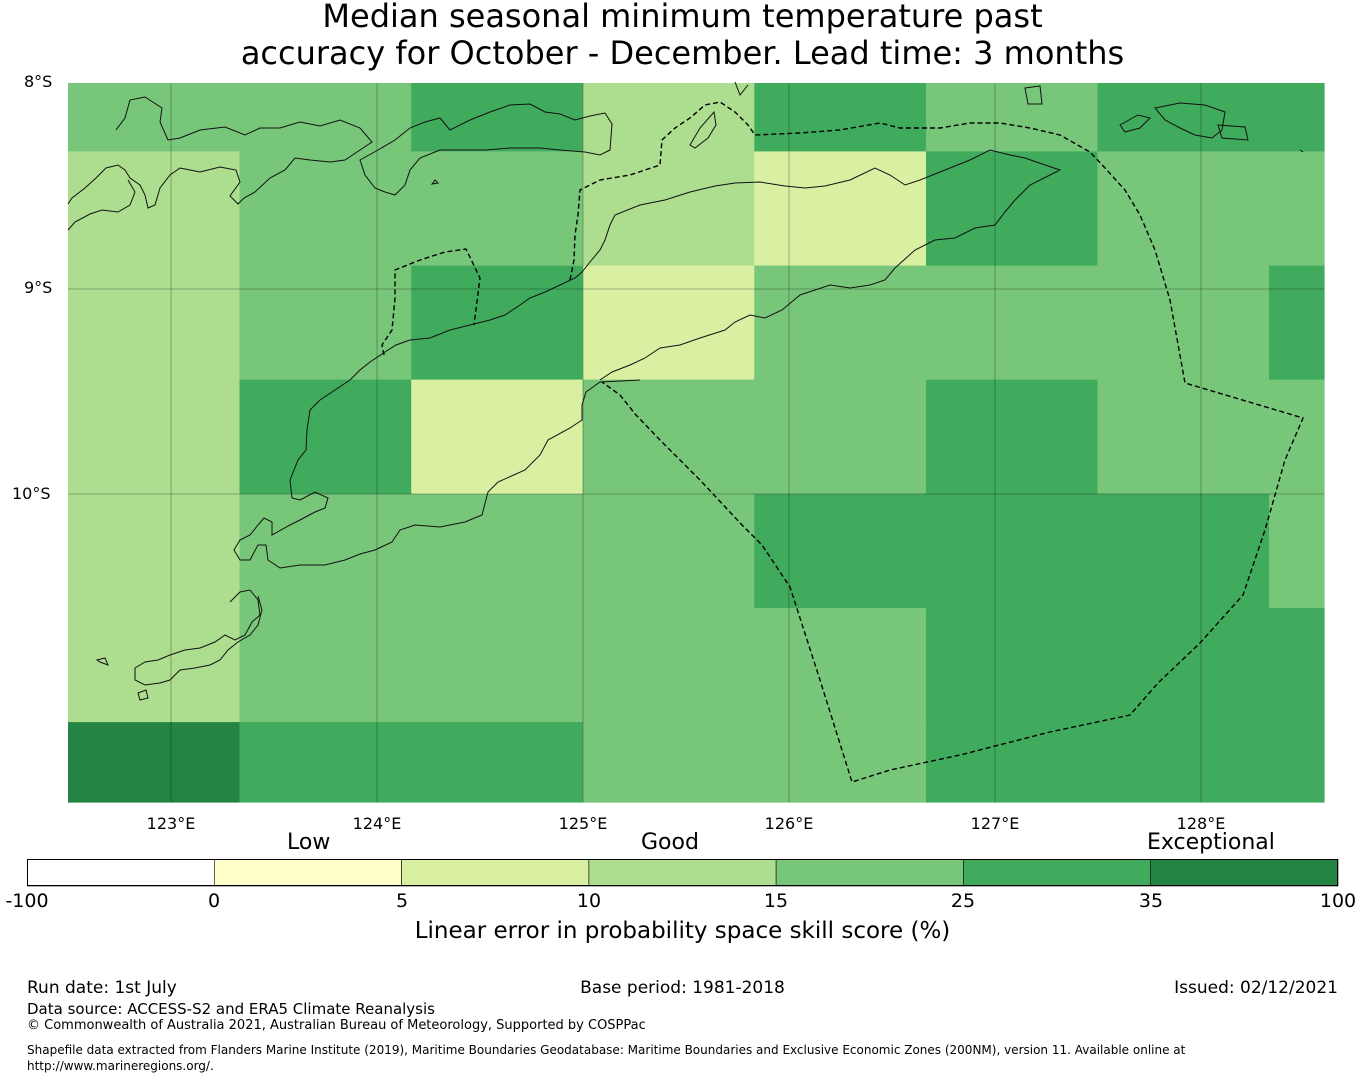 This screenshot has width=1365, height=1080. I want to click on colorbar-tick-5: 5, so click(402, 901).